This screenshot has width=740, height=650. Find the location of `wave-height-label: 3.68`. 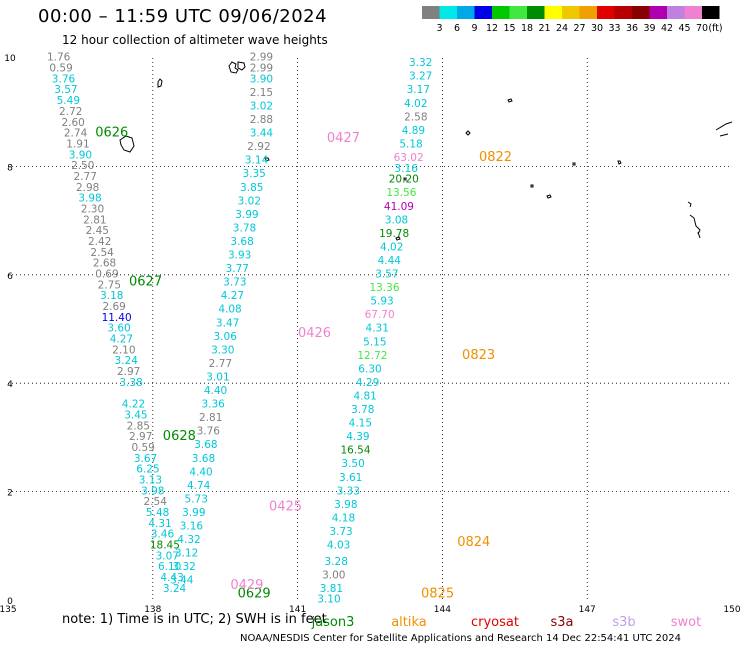

wave-height-label: 3.68 is located at coordinates (203, 459).